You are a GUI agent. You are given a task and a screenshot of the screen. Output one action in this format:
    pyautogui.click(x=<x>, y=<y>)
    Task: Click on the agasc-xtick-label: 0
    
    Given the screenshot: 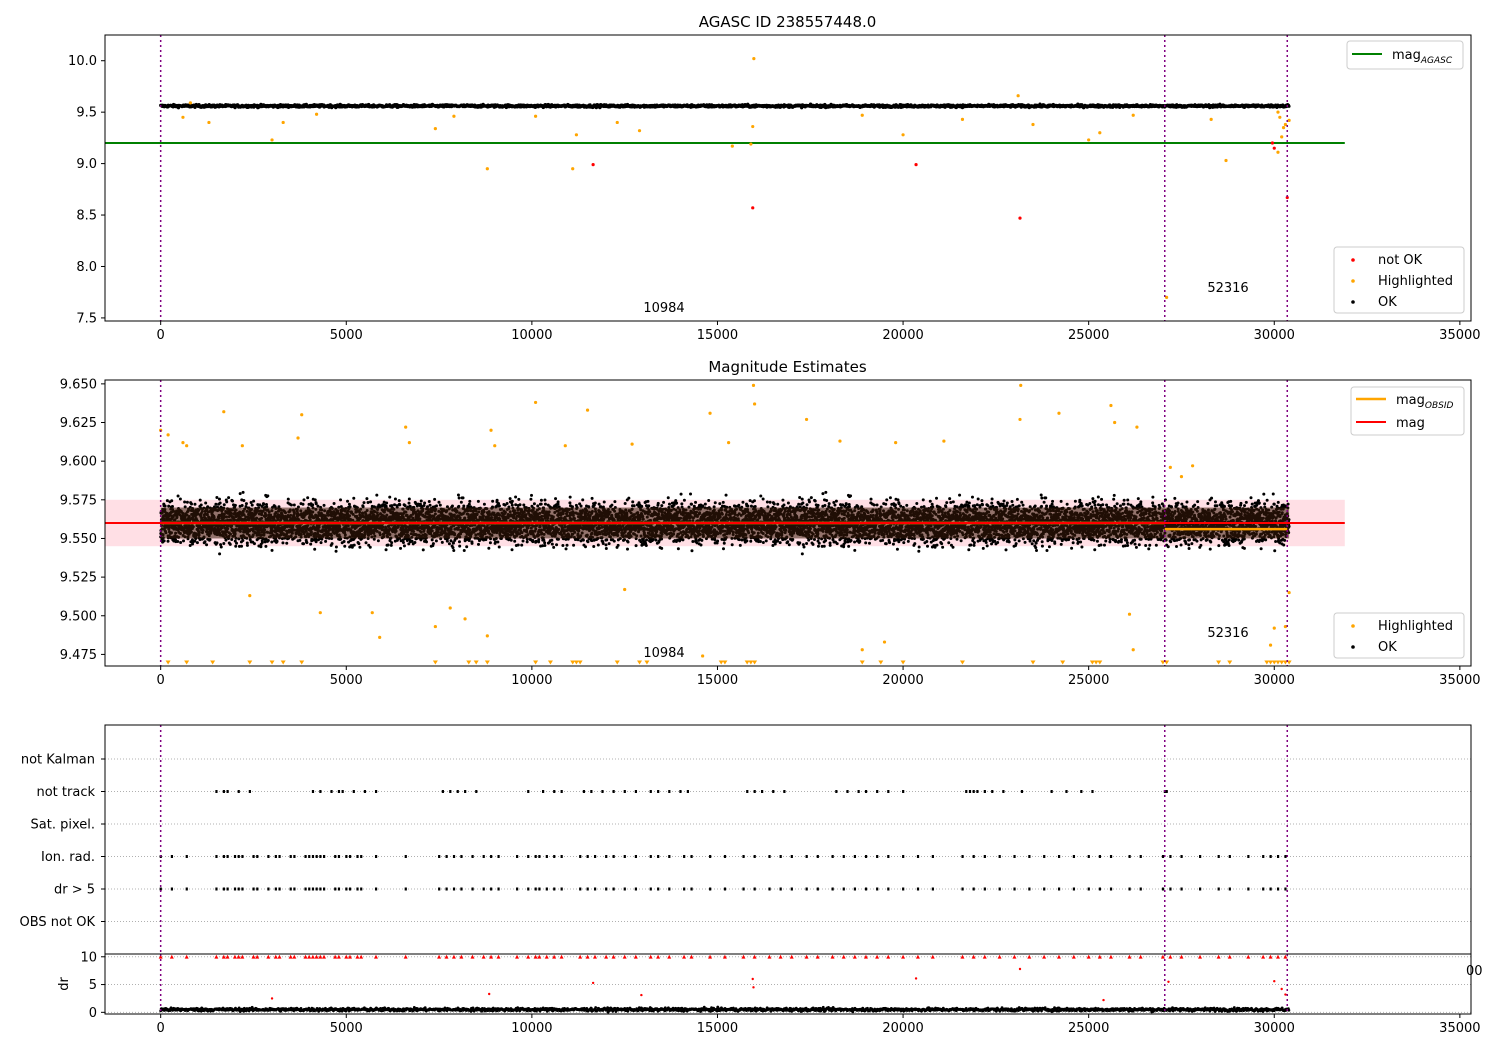 What is the action you would take?
    pyautogui.click(x=161, y=335)
    